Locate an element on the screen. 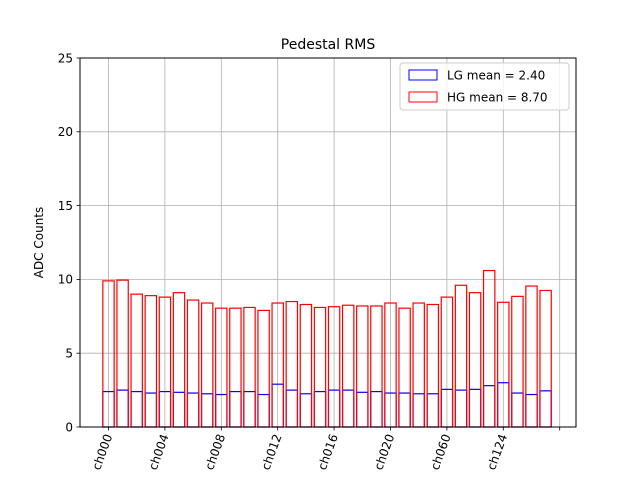  legend: LG mean = 2.40 HG mean = 8.70 is located at coordinates (484, 86).